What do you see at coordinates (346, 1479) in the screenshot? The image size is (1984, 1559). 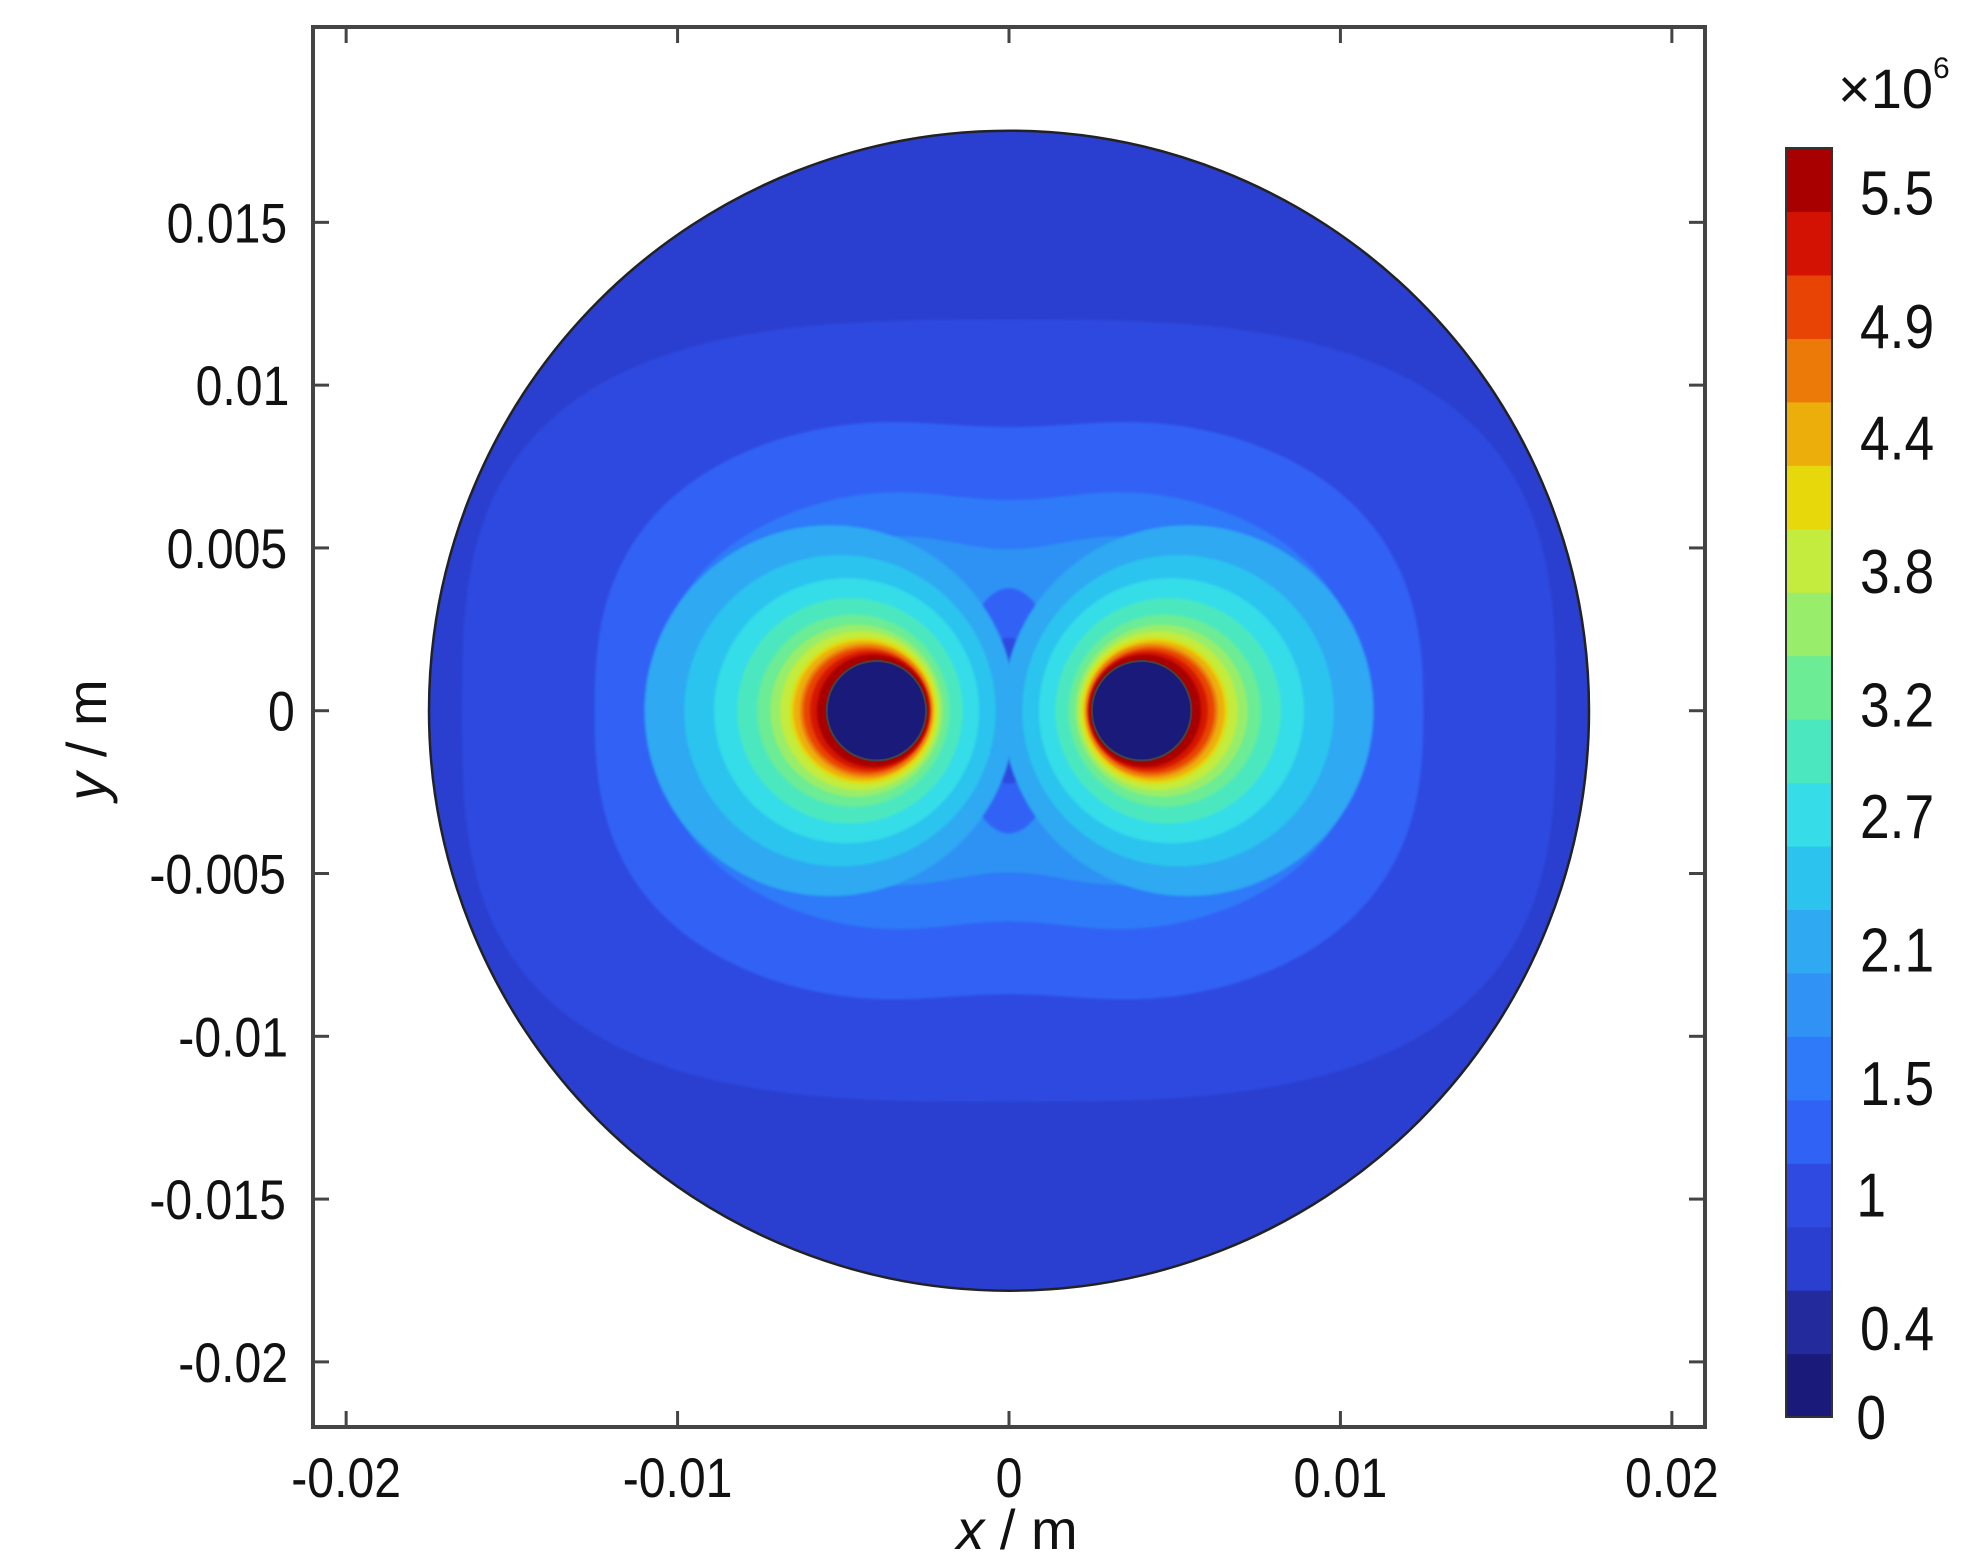 I see `x-tick-label: -0.02` at bounding box center [346, 1479].